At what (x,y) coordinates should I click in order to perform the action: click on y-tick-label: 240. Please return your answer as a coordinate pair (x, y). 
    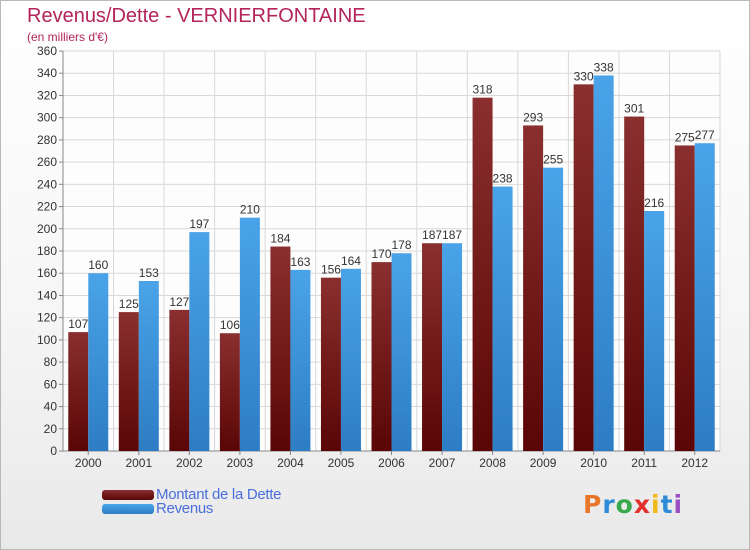
    Looking at the image, I should click on (47, 184).